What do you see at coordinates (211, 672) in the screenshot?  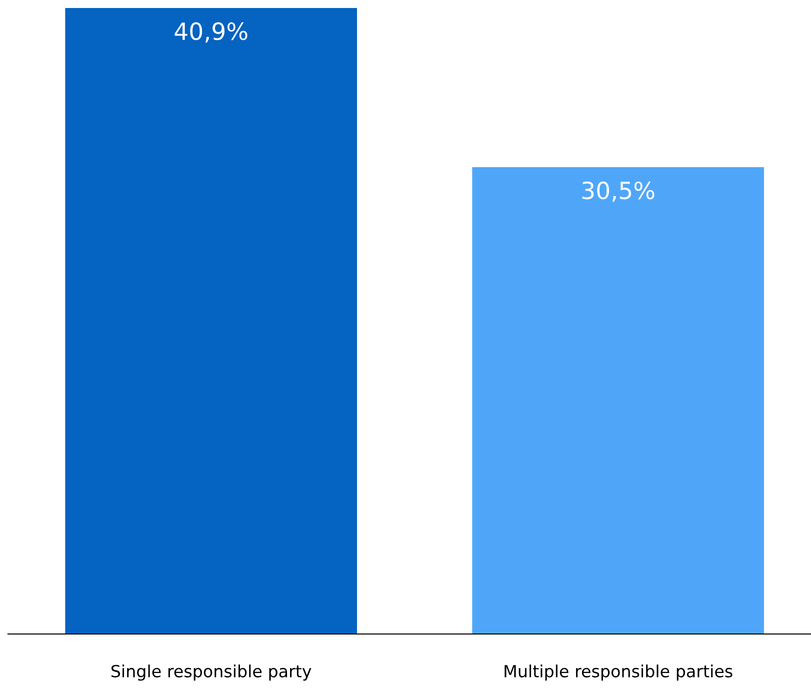 I see `x-tick-label: Single responsible party` at bounding box center [211, 672].